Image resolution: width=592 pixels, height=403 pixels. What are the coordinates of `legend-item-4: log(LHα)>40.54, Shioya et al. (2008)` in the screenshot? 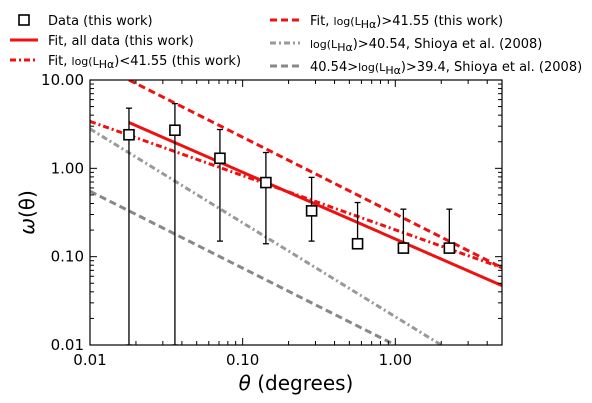 It's located at (406, 45).